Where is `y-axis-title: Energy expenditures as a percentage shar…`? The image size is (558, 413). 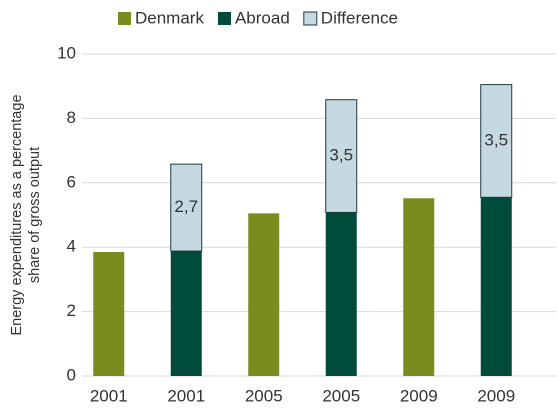 y-axis-title: Energy expenditures as a percentage shar… is located at coordinates (26, 214).